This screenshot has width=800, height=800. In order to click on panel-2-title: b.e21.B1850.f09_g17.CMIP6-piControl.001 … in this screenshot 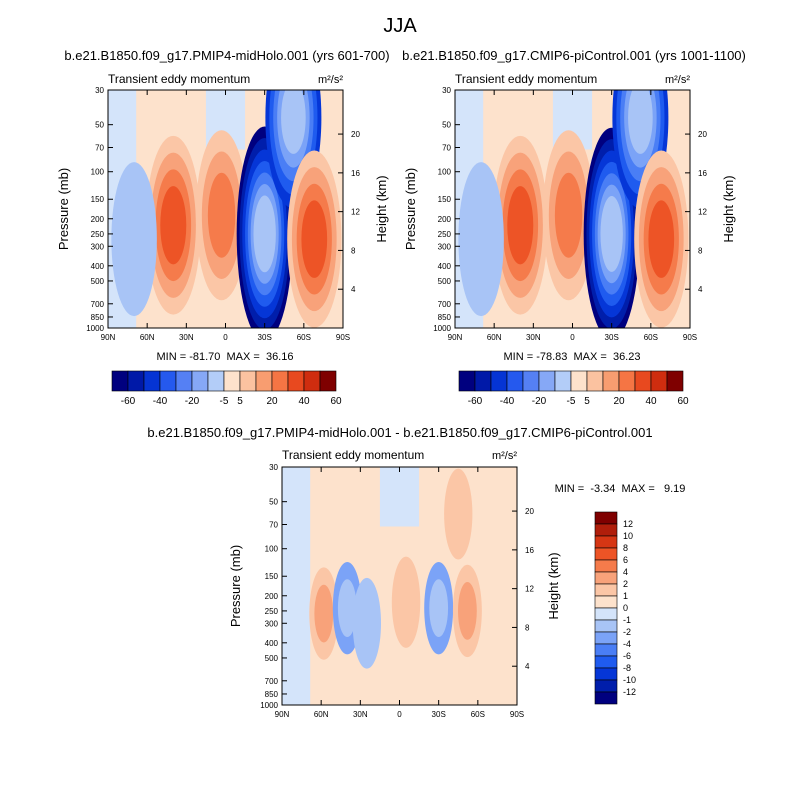, I will do `click(574, 55)`.